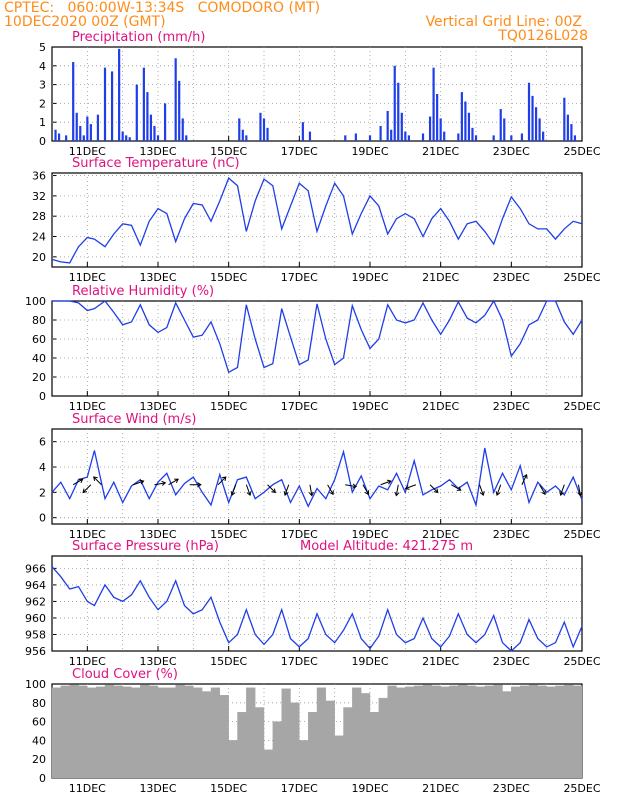 Image resolution: width=618 pixels, height=800 pixels. I want to click on y-tick-label: 20, so click(39, 377).